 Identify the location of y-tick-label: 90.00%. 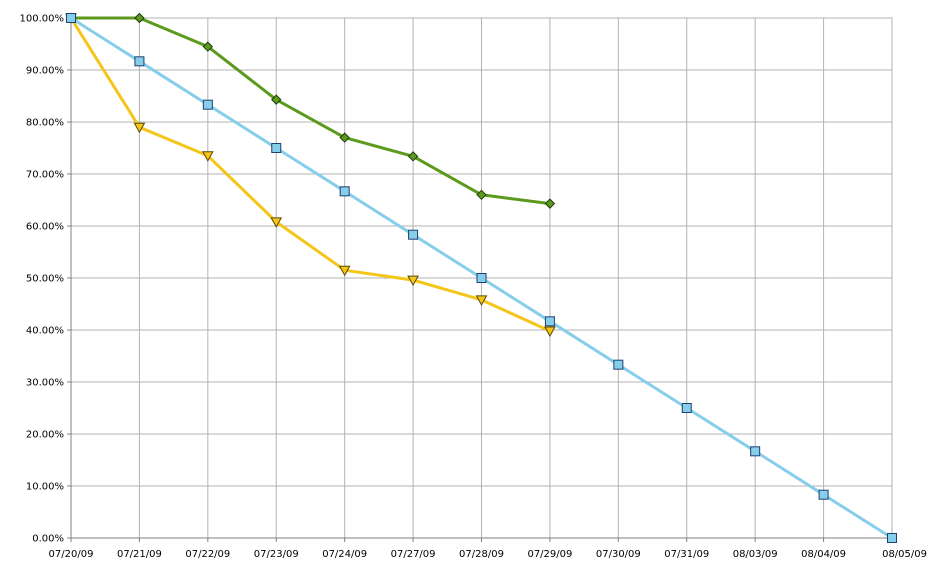
(45, 71).